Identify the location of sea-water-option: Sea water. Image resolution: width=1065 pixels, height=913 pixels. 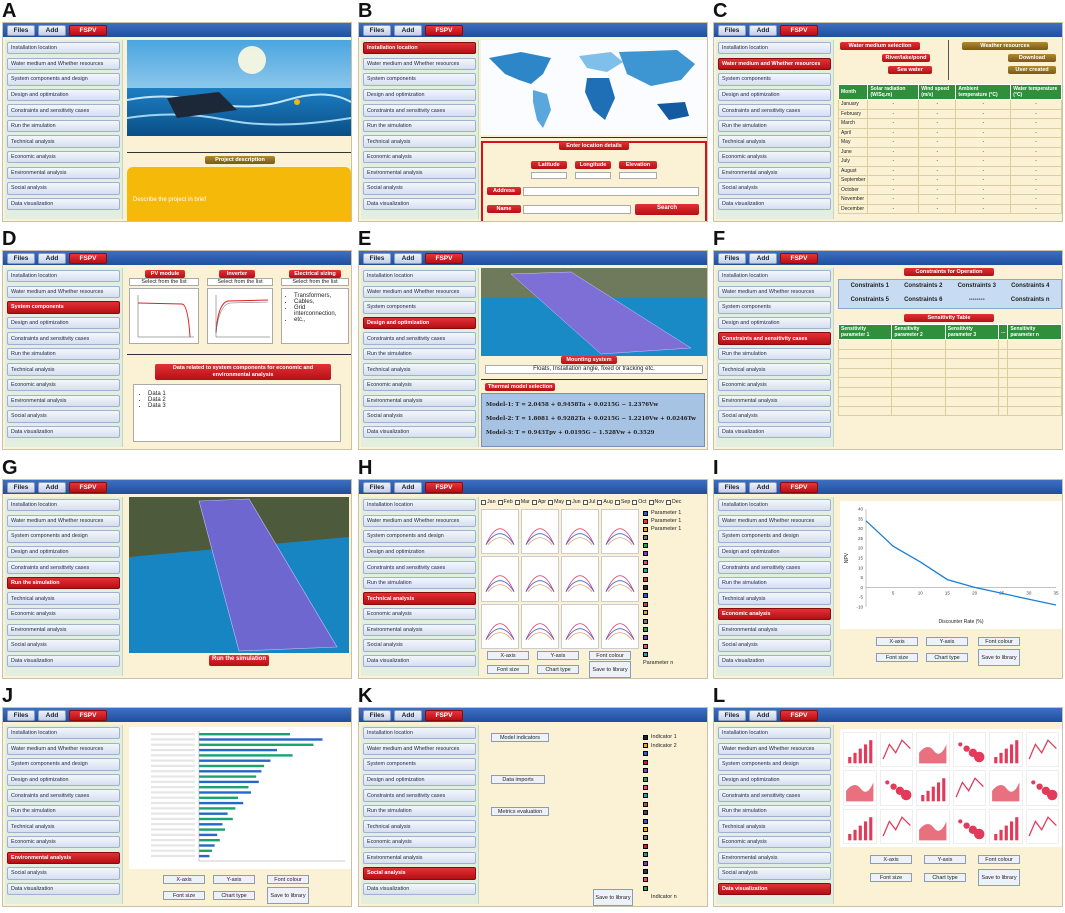
(910, 70).